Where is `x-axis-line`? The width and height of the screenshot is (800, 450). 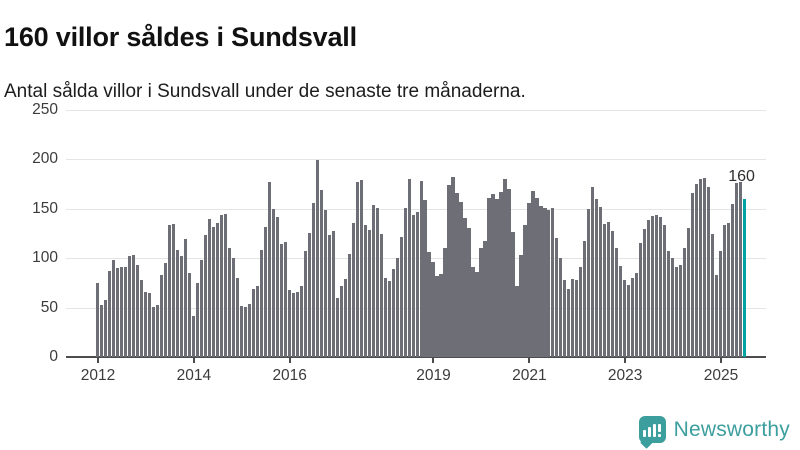 x-axis-line is located at coordinates (416, 357).